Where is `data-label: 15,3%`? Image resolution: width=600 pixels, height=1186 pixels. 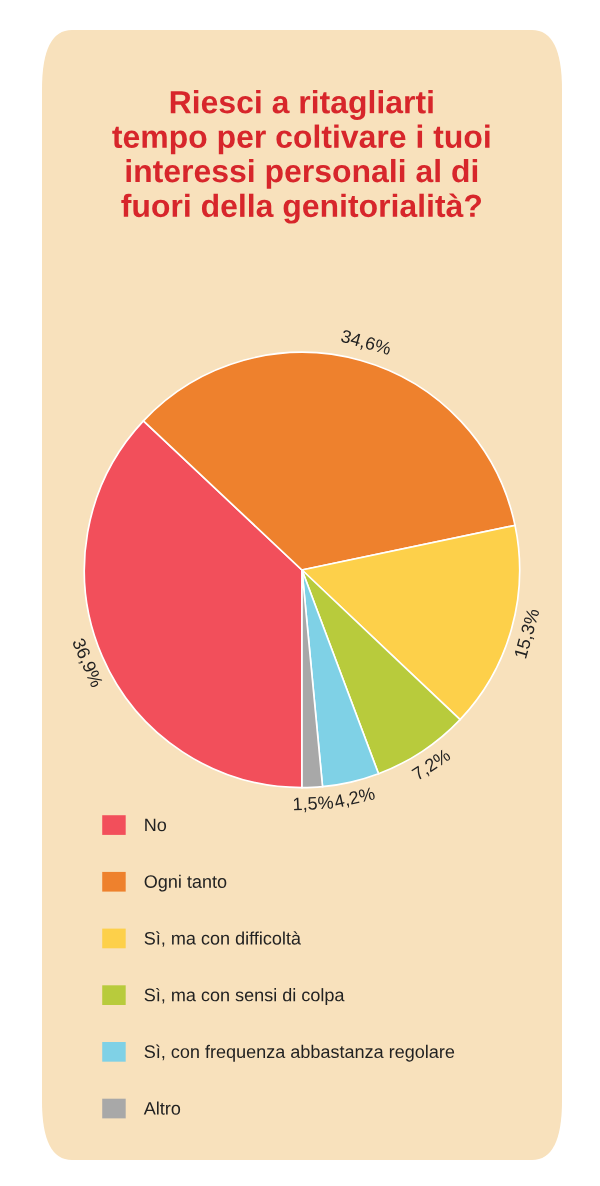
data-label: 15,3% is located at coordinates (527, 633).